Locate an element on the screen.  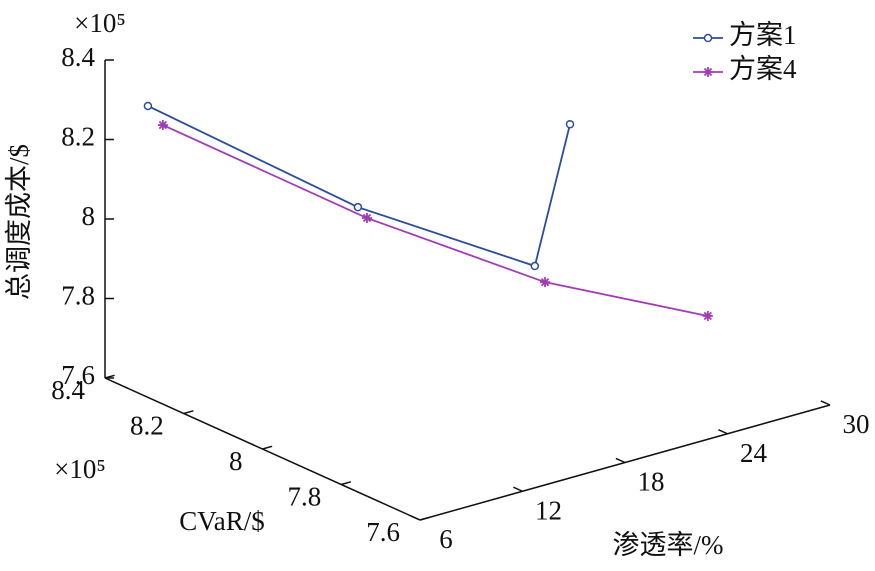
y-axis-title: CVaR/$ is located at coordinates (222, 521).